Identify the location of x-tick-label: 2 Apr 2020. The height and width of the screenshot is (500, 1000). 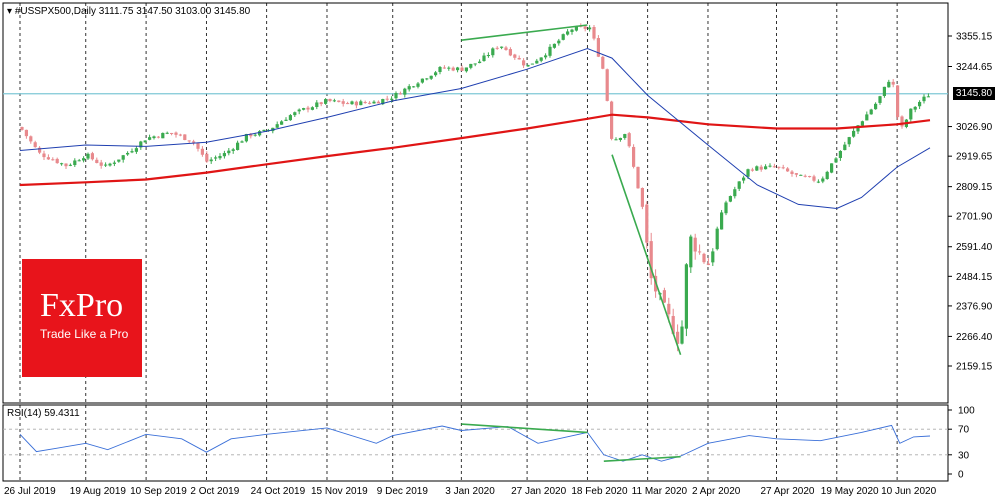
(716, 491).